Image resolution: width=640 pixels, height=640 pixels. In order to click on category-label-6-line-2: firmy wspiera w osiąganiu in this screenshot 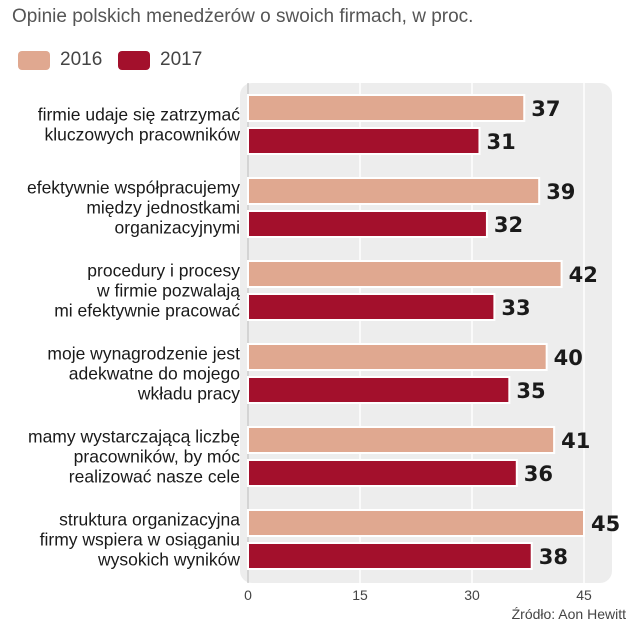, I will do `click(140, 540)`.